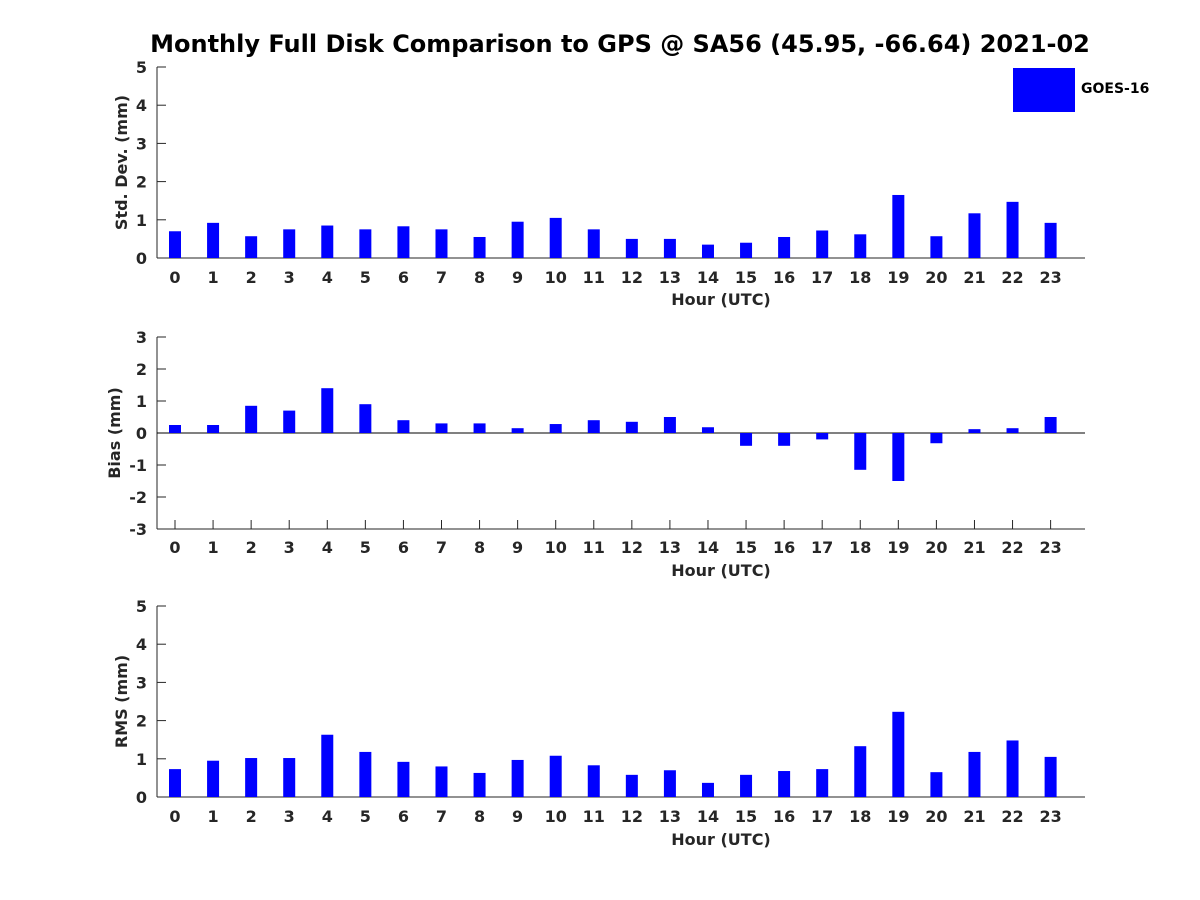  What do you see at coordinates (403, 277) in the screenshot?
I see `x-tick-label: 6` at bounding box center [403, 277].